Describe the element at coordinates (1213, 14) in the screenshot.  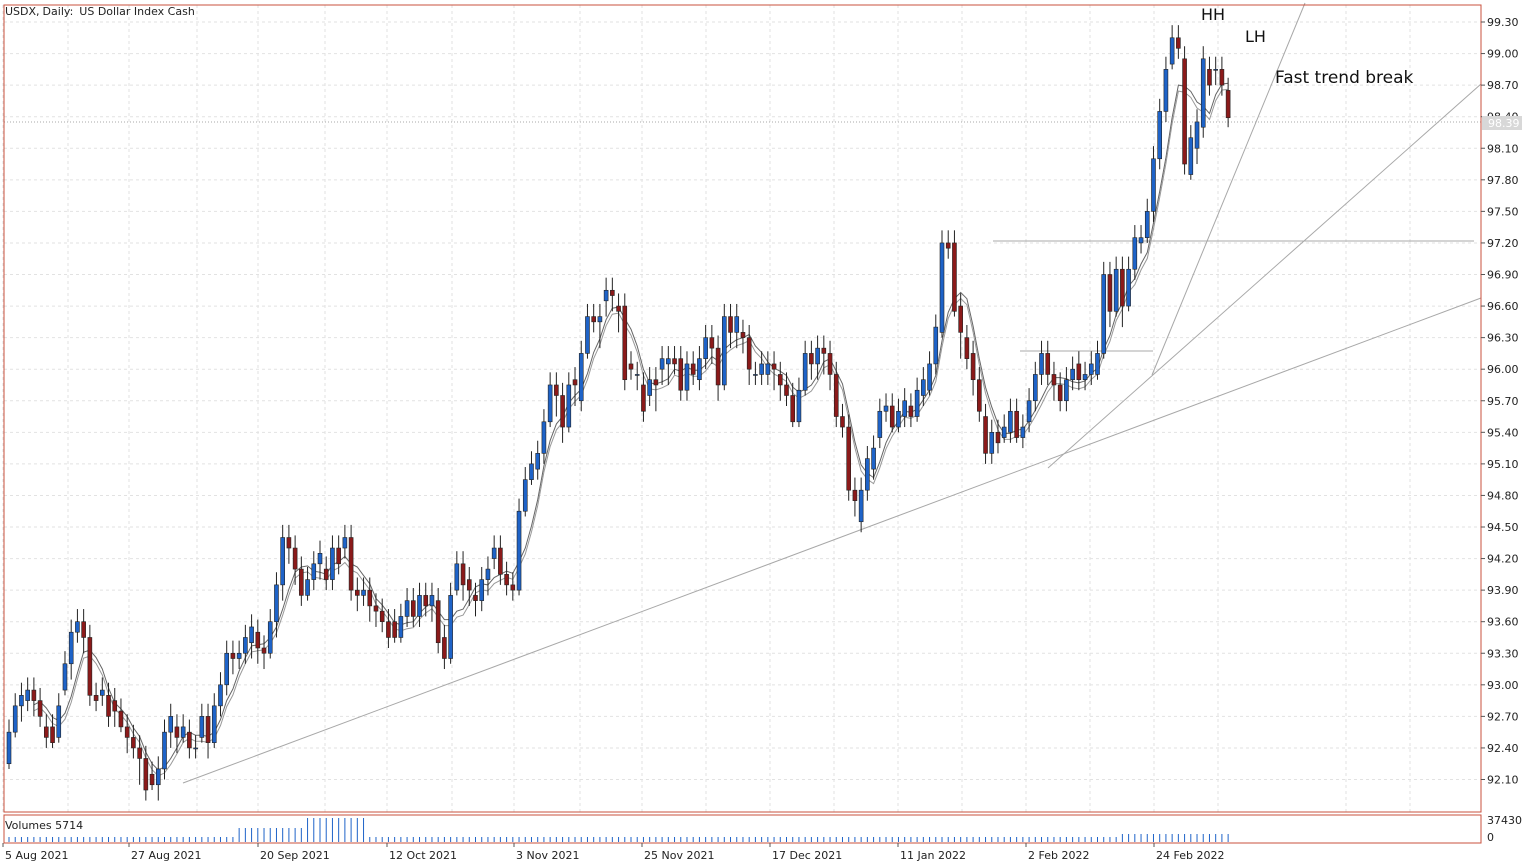
I see `annotation-hh: HH` at that location.